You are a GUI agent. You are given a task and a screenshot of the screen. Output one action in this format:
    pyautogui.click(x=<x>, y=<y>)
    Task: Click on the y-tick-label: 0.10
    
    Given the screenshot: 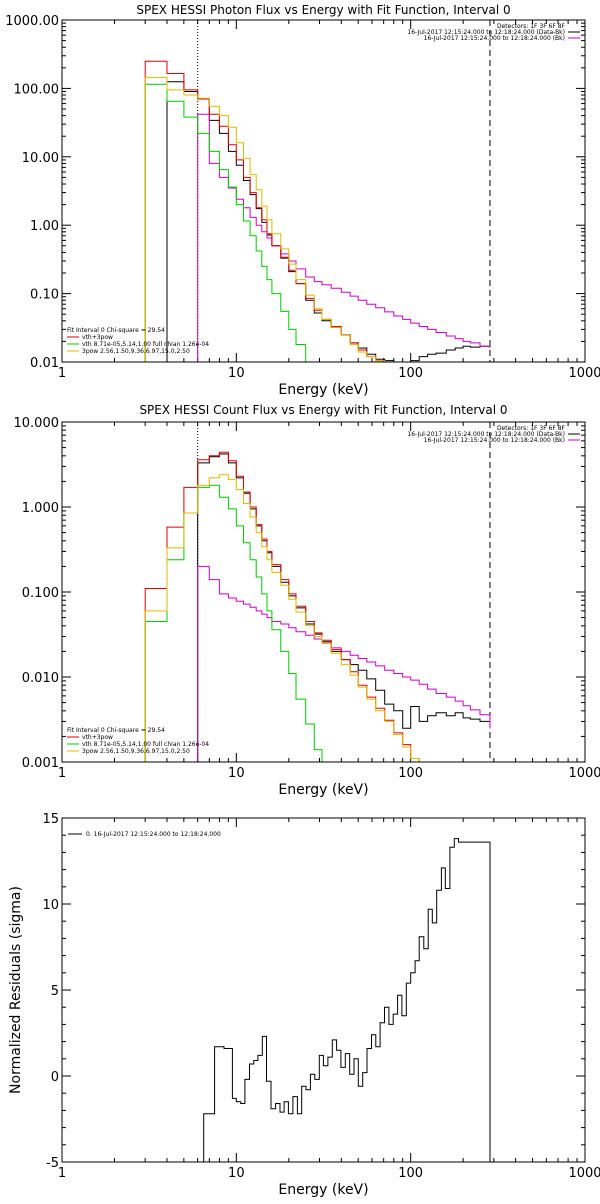 What is the action you would take?
    pyautogui.click(x=44, y=295)
    